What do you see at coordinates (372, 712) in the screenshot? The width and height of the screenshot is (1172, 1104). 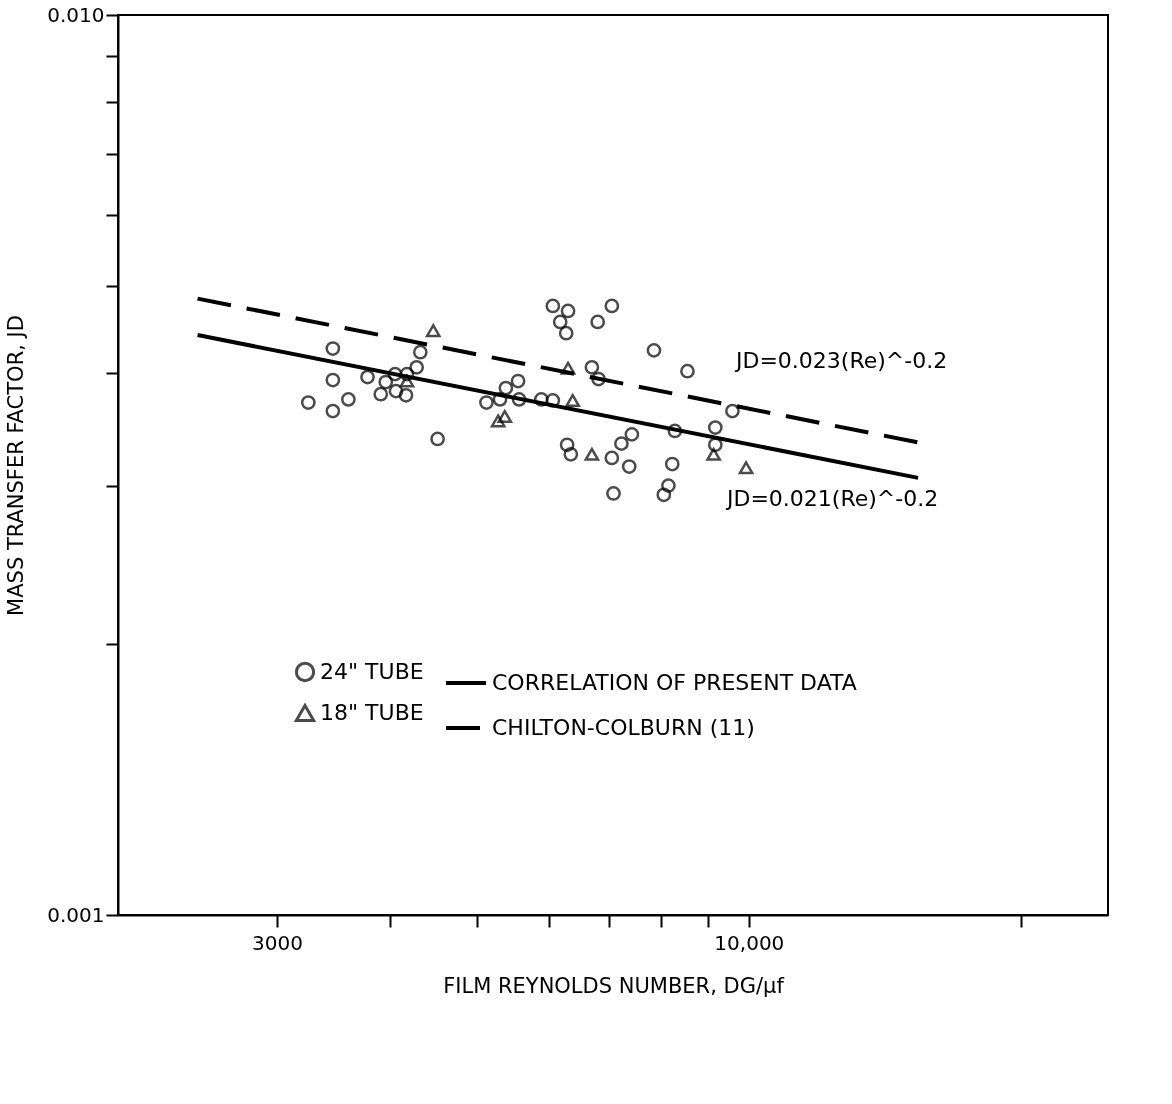 I see `legend-label: 18" TUBE` at bounding box center [372, 712].